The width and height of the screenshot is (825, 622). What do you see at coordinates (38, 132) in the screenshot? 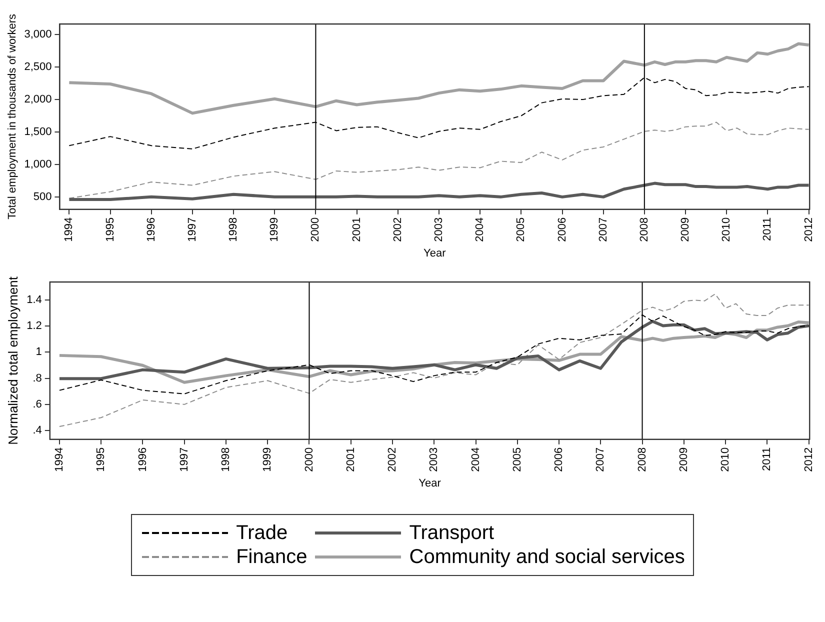
I see `y-tick-label: 1,500` at bounding box center [38, 132].